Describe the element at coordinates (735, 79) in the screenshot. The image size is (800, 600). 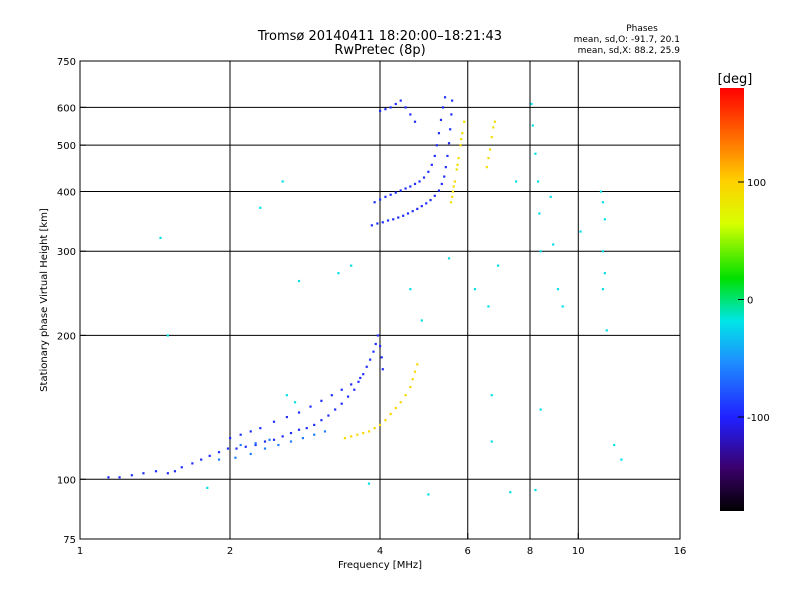
I see `colorbar-label: [deg]` at that location.